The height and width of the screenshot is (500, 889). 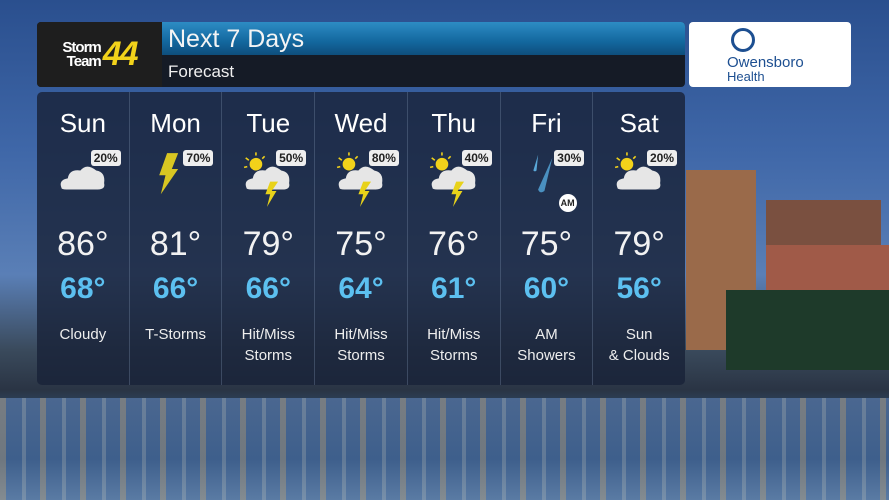 I want to click on day-name: Wed, so click(x=361, y=123).